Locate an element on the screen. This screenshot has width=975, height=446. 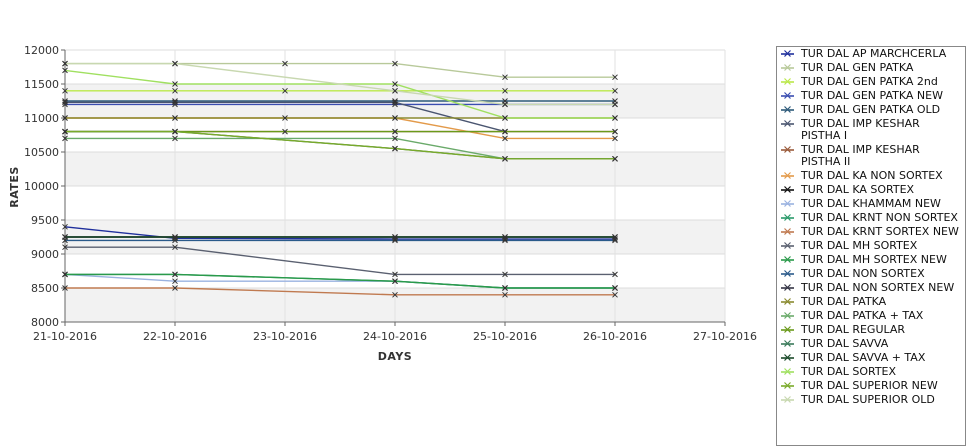
legend-label: TUR DAL GEN PATKA is located at coordinates (857, 67).